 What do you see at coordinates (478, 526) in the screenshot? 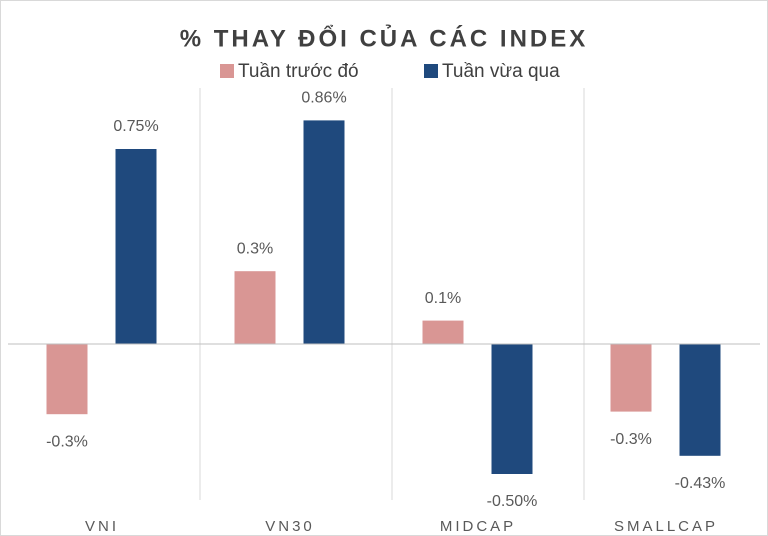
I see `x-tick-label: MIDCAP` at bounding box center [478, 526].